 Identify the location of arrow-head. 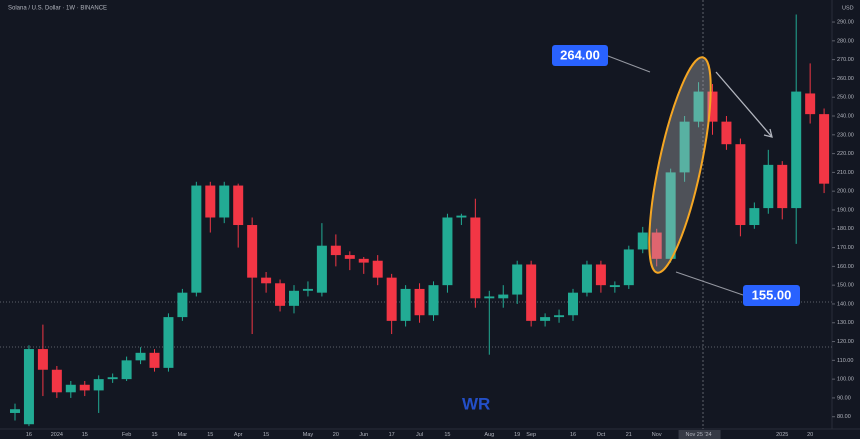
(768, 133).